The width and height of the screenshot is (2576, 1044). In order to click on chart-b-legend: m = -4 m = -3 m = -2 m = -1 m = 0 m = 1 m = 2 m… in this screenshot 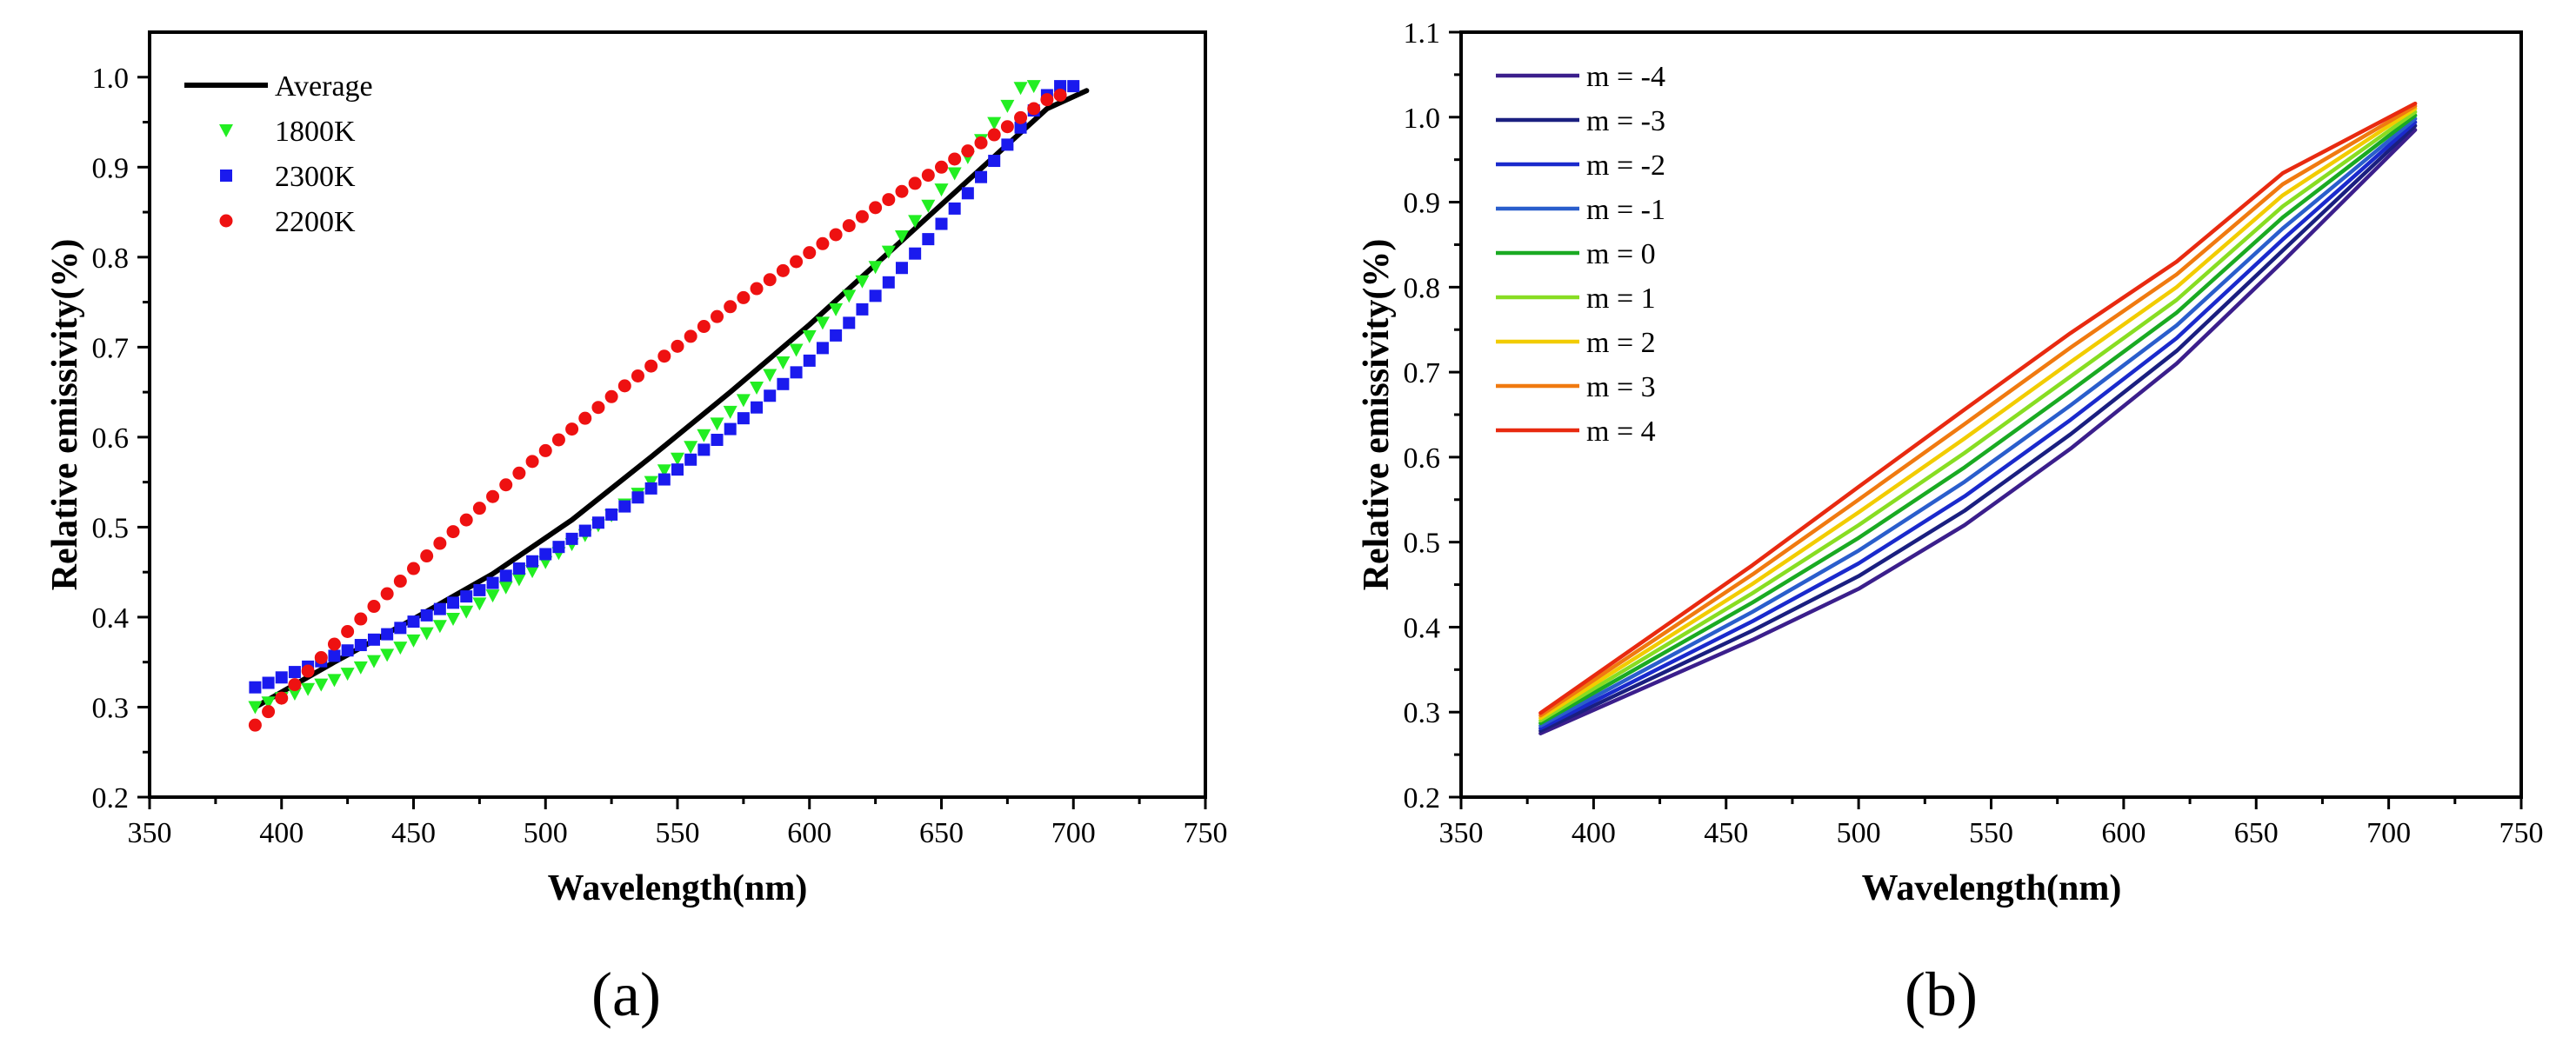, I will do `click(1580, 255)`.